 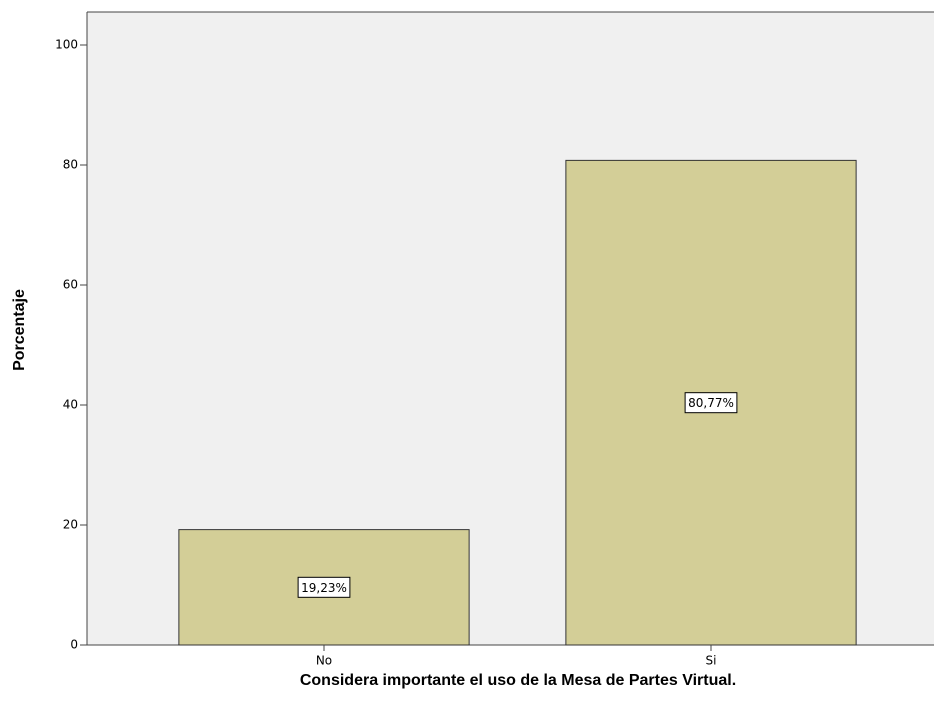 I want to click on y-axis-title: Porcentaje, so click(x=19, y=330).